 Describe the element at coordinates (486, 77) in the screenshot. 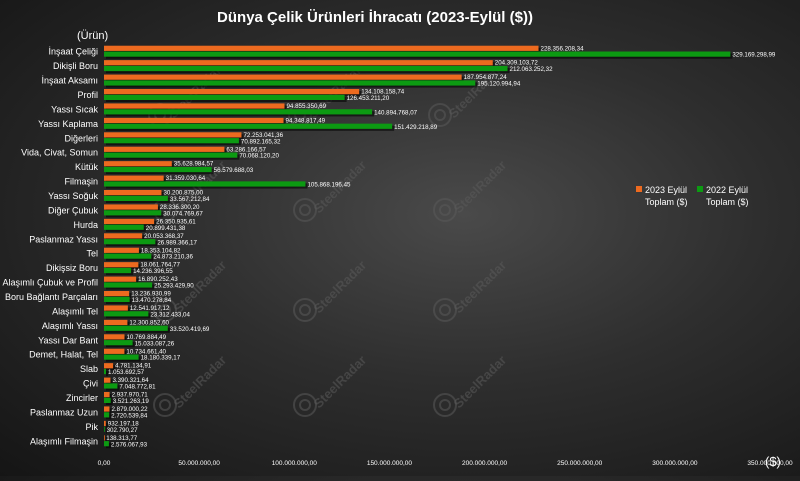

I see `data-label-2023: 187.954.877,24` at that location.